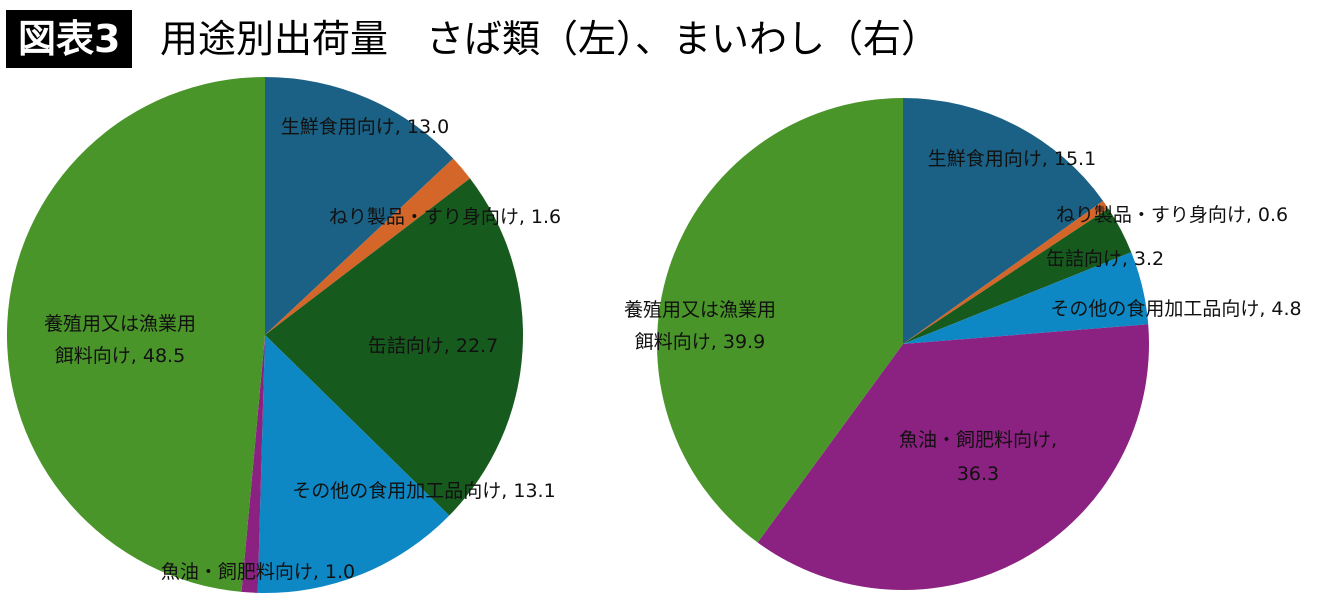 Image resolution: width=1340 pixels, height=610 pixels. Describe the element at coordinates (423, 491) in the screenshot. I see `pie-label-other_processed: その他の食用加工品向け, 13.1` at that location.